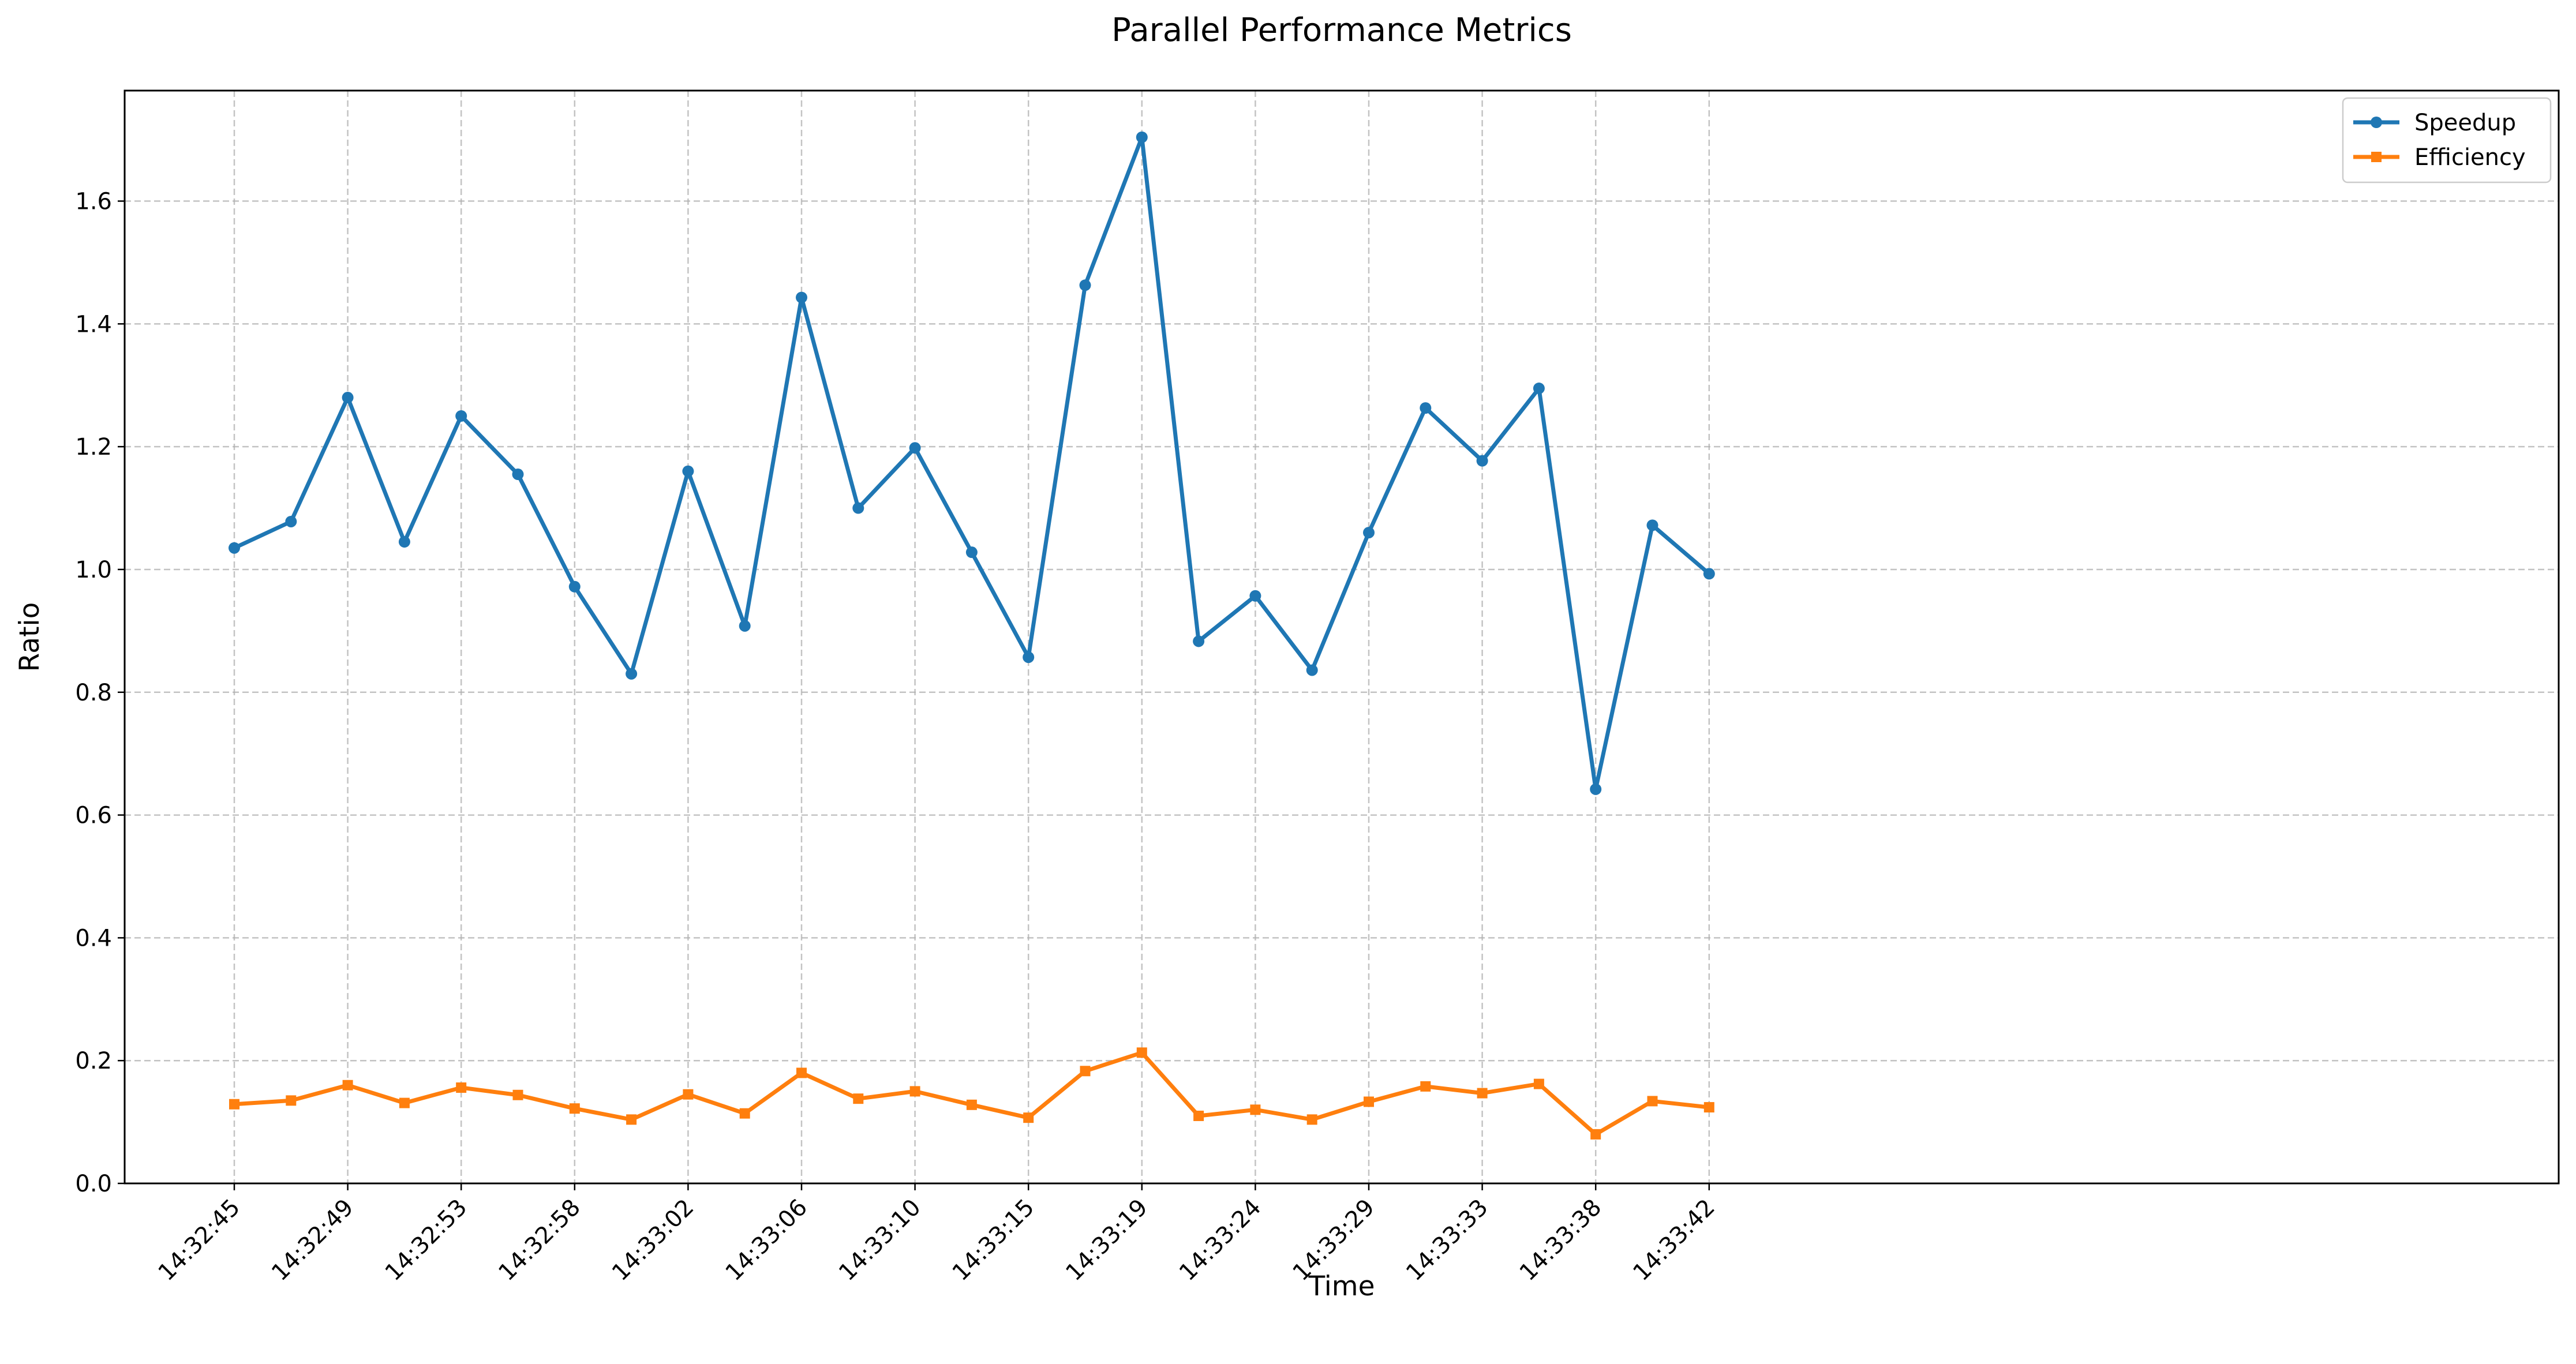 This screenshot has width=2576, height=1364. I want to click on y-tick-label: 1.2, so click(94, 447).